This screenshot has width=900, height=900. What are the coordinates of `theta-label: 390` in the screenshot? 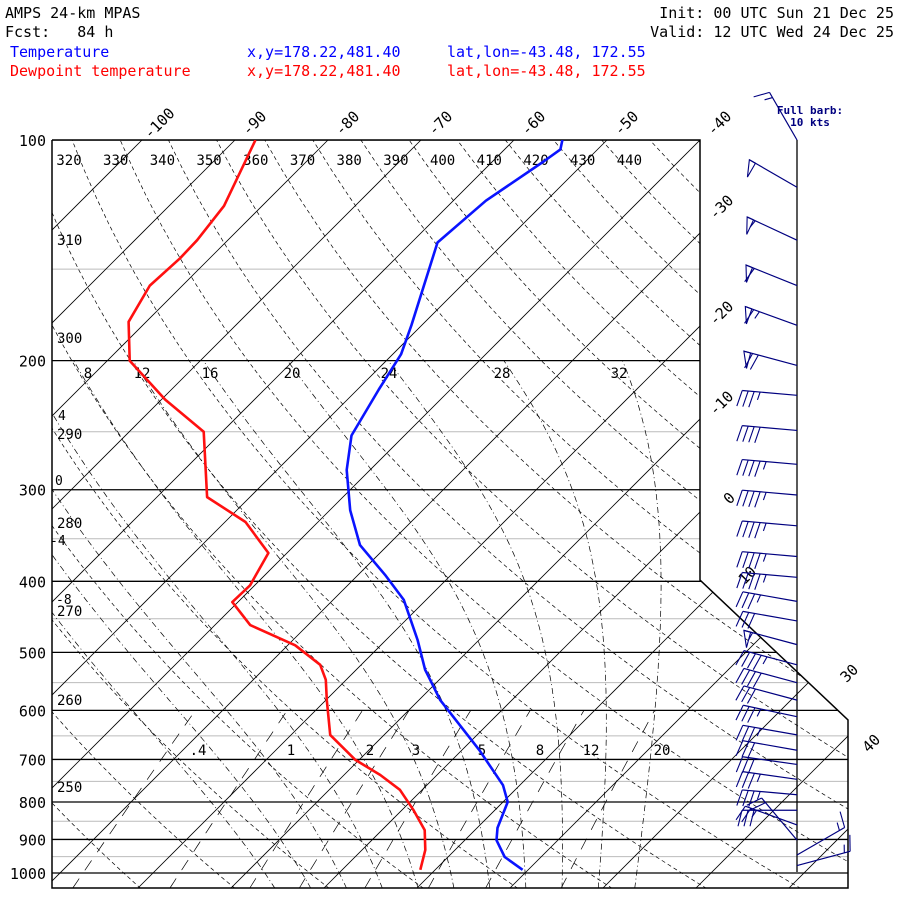 It's located at (395, 161).